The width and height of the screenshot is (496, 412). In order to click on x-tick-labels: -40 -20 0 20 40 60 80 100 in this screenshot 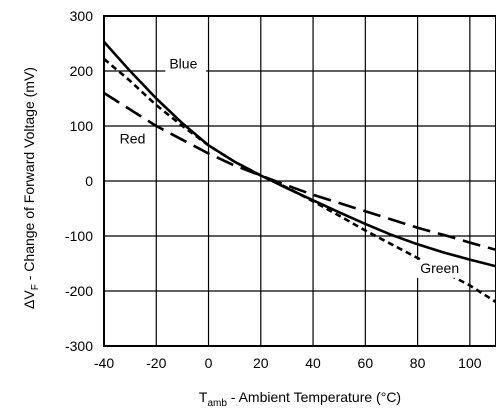, I will do `click(288, 363)`.